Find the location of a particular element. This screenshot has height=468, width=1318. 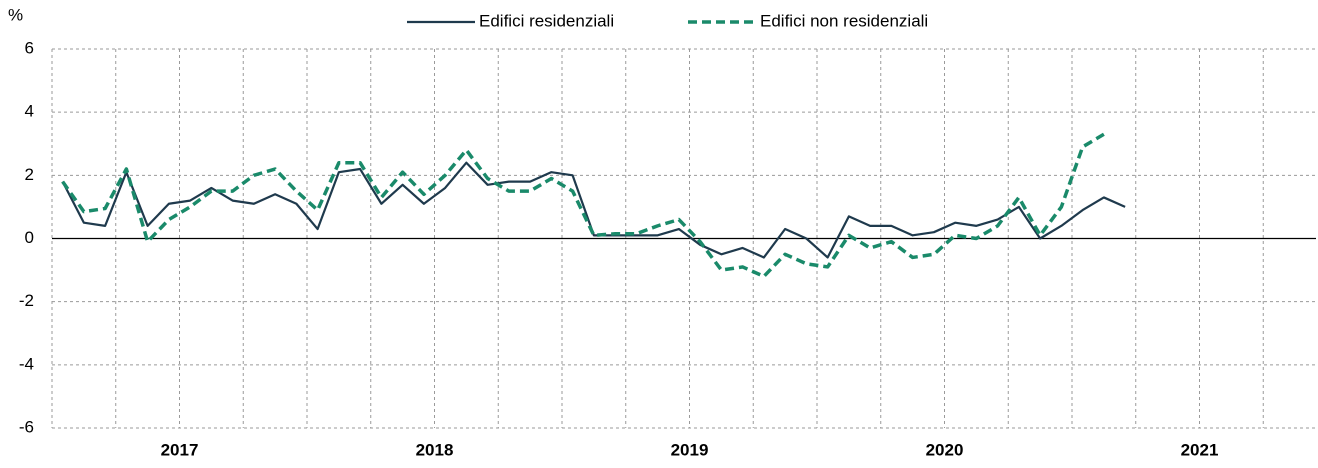

x-tick-label: 2020 is located at coordinates (945, 449).